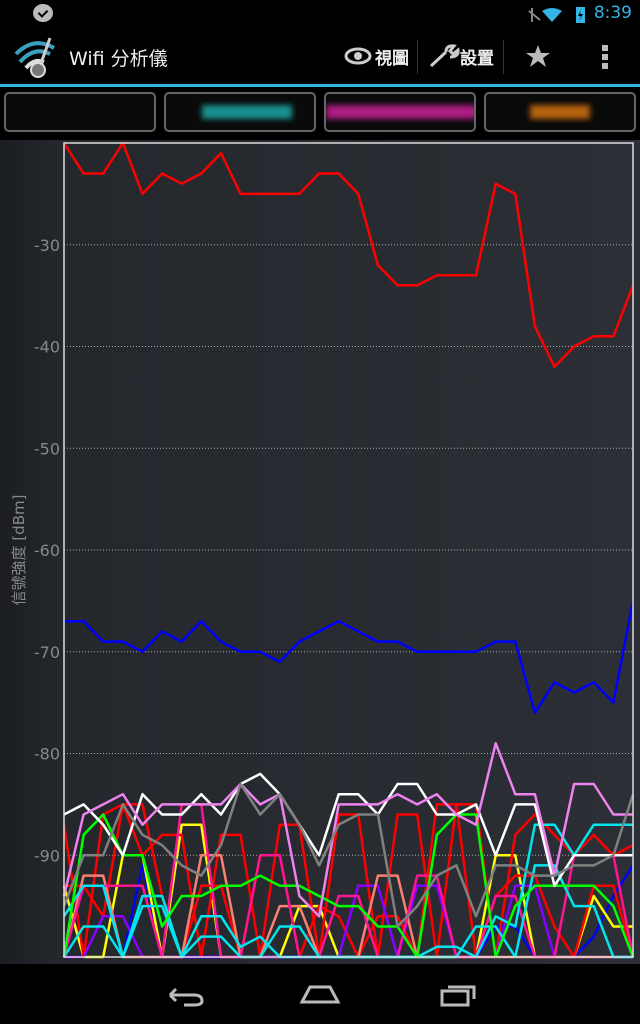  Describe the element at coordinates (47, 652) in the screenshot. I see `y-tick-label: -70` at that location.